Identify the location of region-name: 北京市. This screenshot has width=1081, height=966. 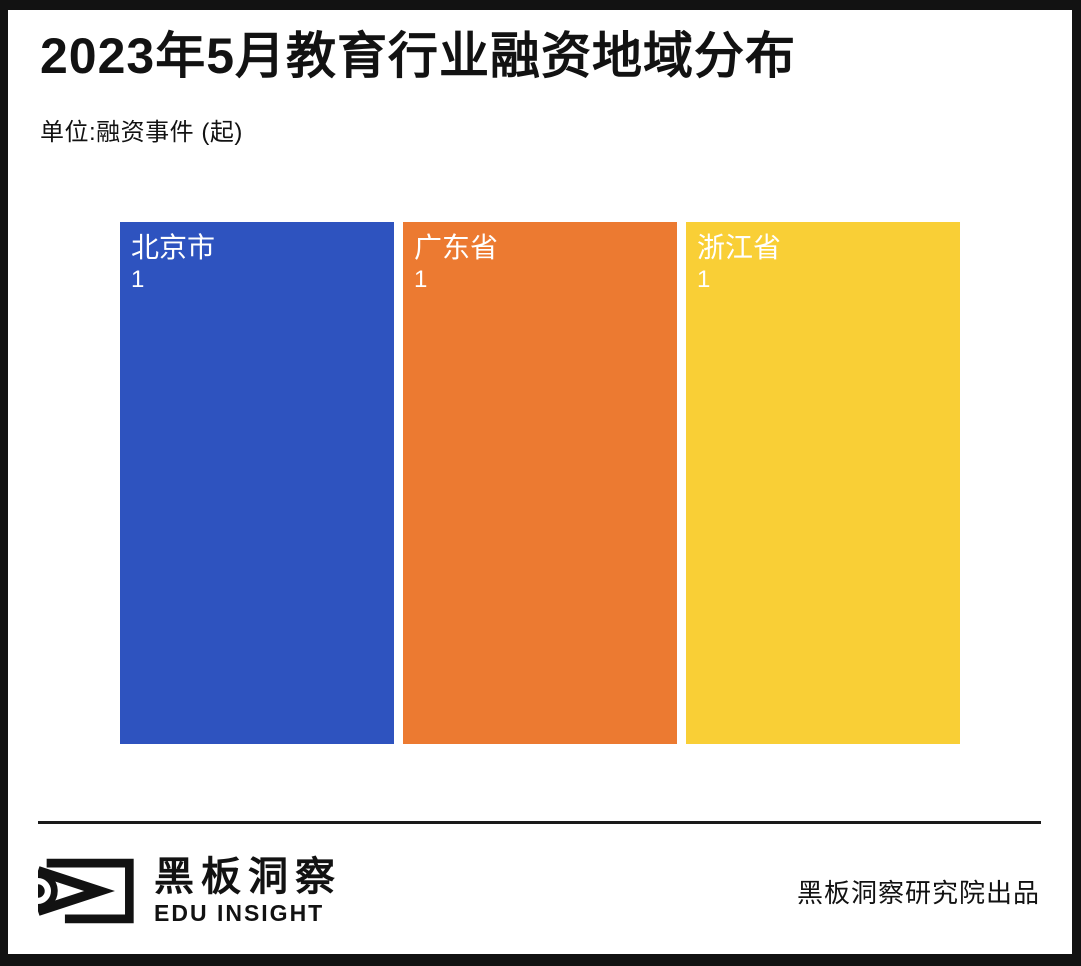
(173, 247).